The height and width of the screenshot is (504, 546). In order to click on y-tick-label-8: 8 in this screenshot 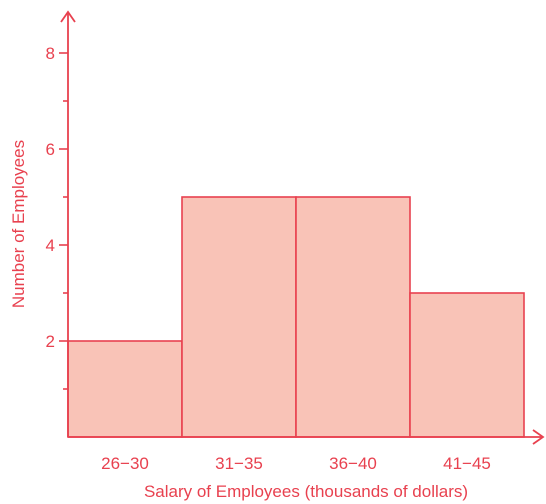, I will do `click(50, 53)`.